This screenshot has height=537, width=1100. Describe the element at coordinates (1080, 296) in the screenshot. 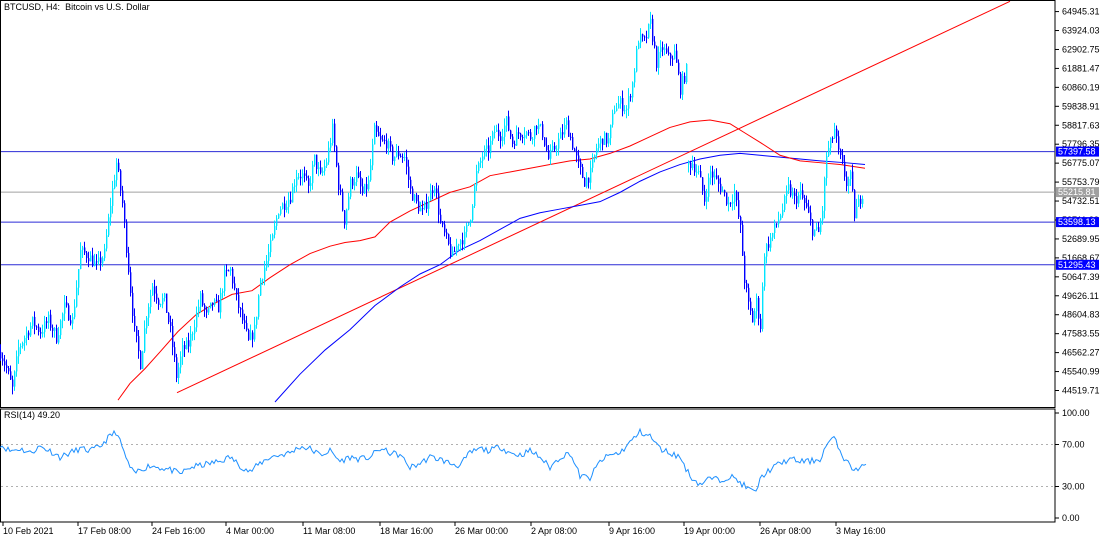

I see `y-tick-label: 49626.11` at that location.